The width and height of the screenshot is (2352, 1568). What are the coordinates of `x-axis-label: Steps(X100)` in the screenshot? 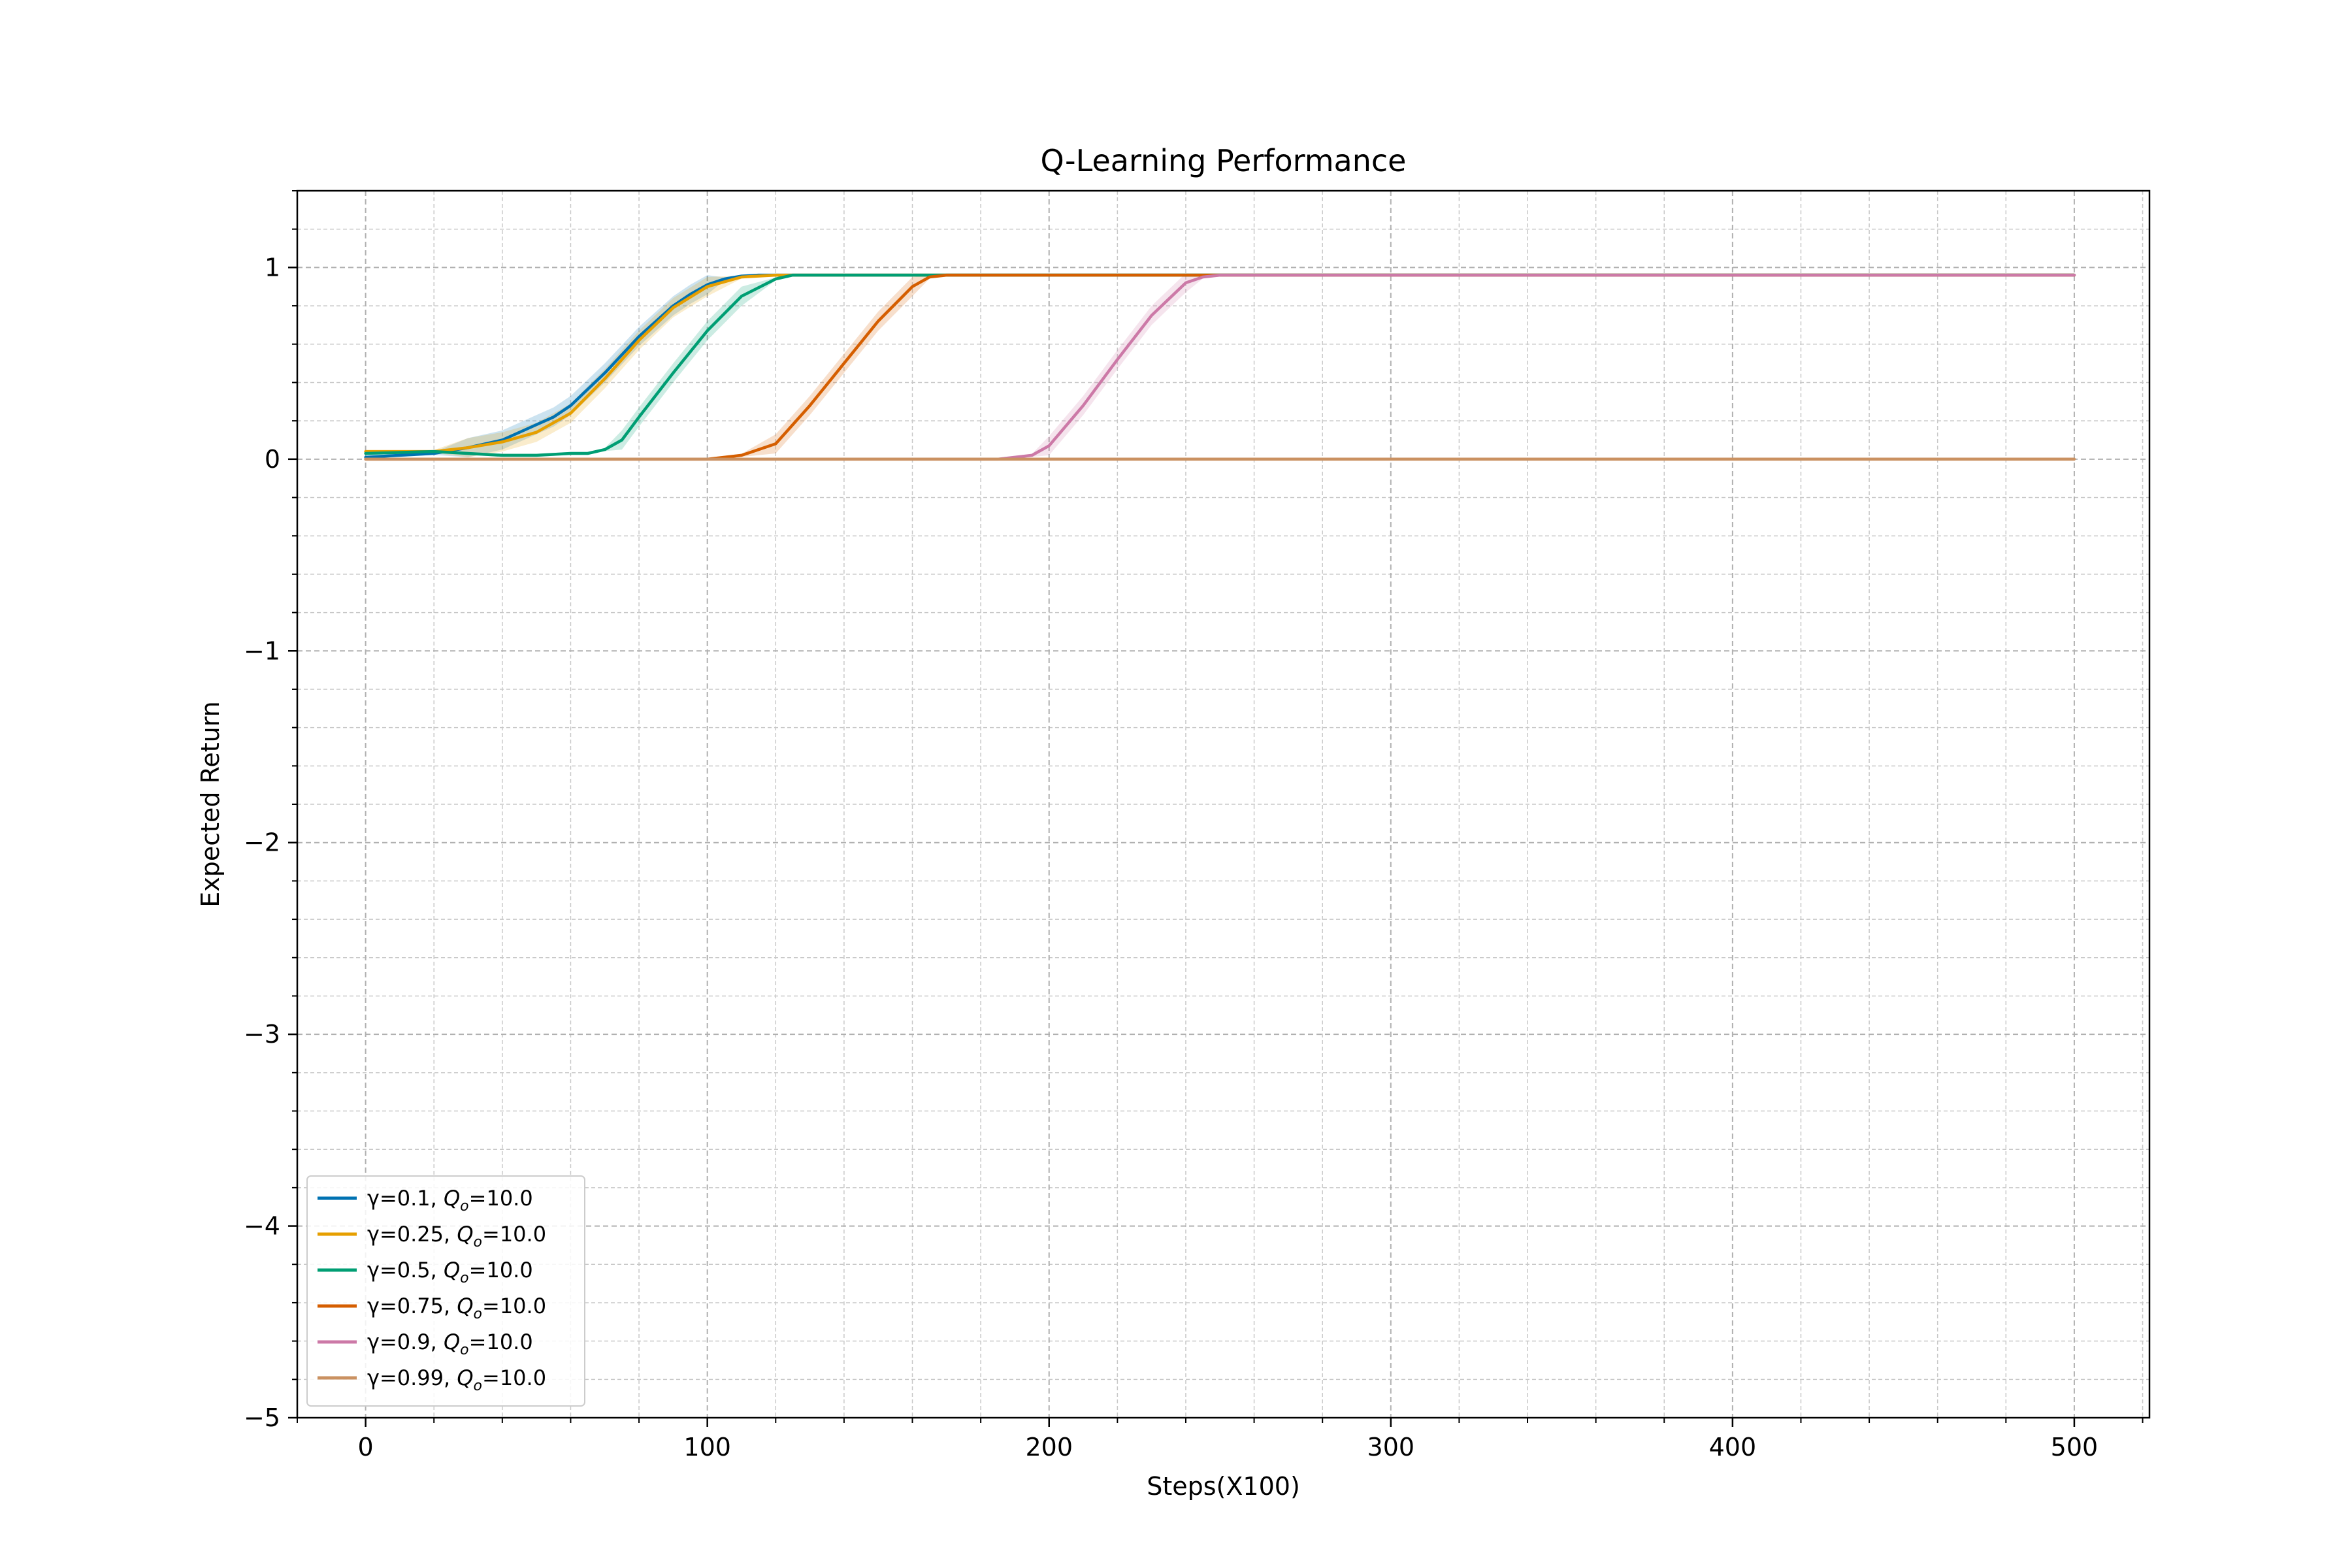 It's located at (1223, 1486).